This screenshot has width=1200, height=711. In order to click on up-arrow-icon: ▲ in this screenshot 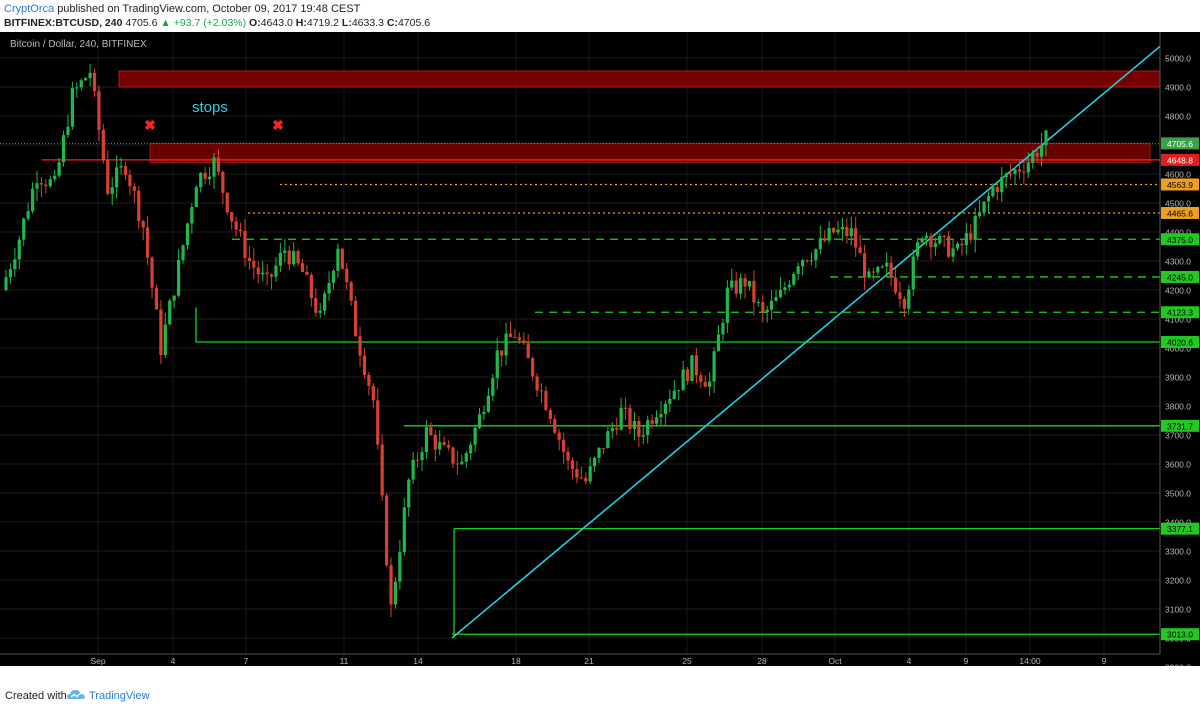, I will do `click(165, 23)`.